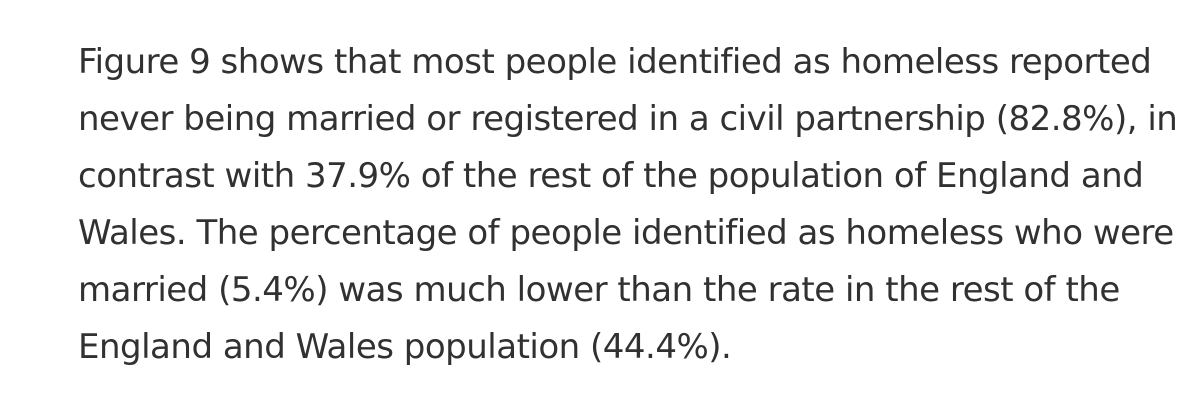 The height and width of the screenshot is (419, 1200). I want to click on paragraph-line: England and Wales population (44.4%)., so click(405, 347).